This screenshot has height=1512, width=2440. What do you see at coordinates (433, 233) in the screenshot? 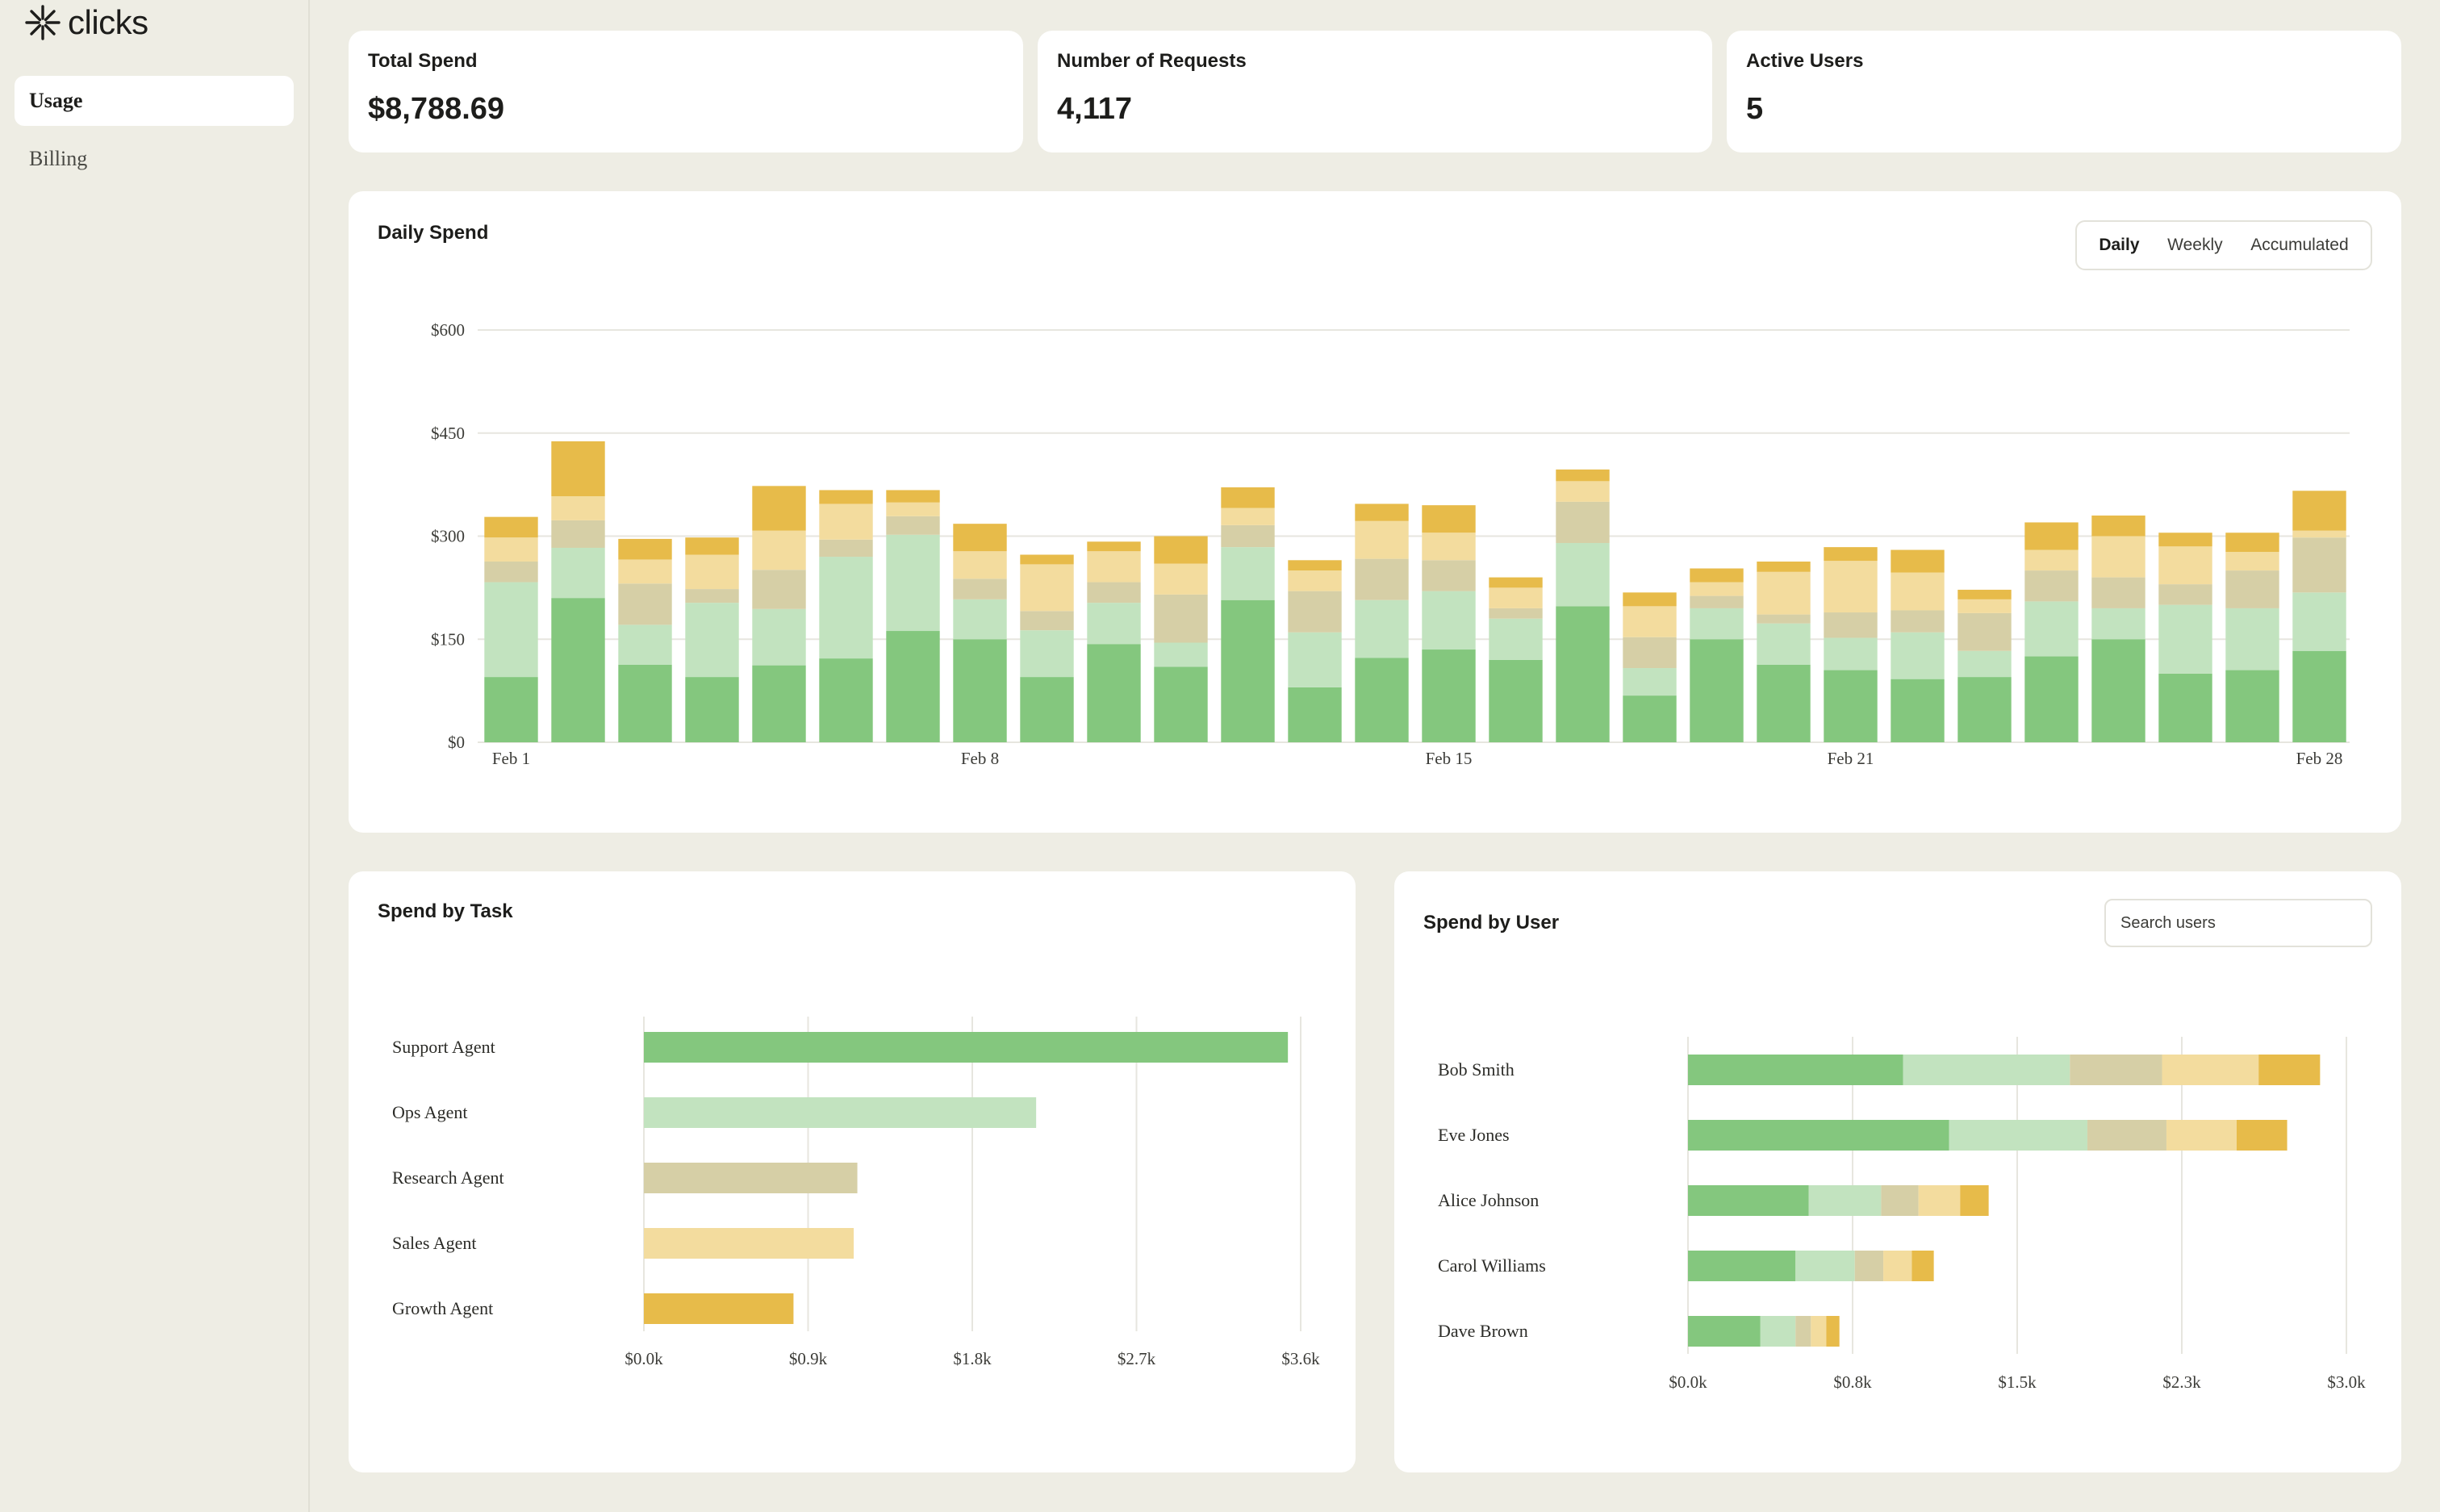
I see `card-title: Daily Spend` at bounding box center [433, 233].